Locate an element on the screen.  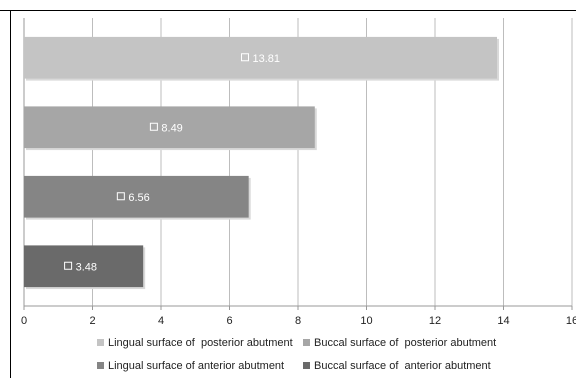
tick-label-16: 16 is located at coordinates (571, 321).